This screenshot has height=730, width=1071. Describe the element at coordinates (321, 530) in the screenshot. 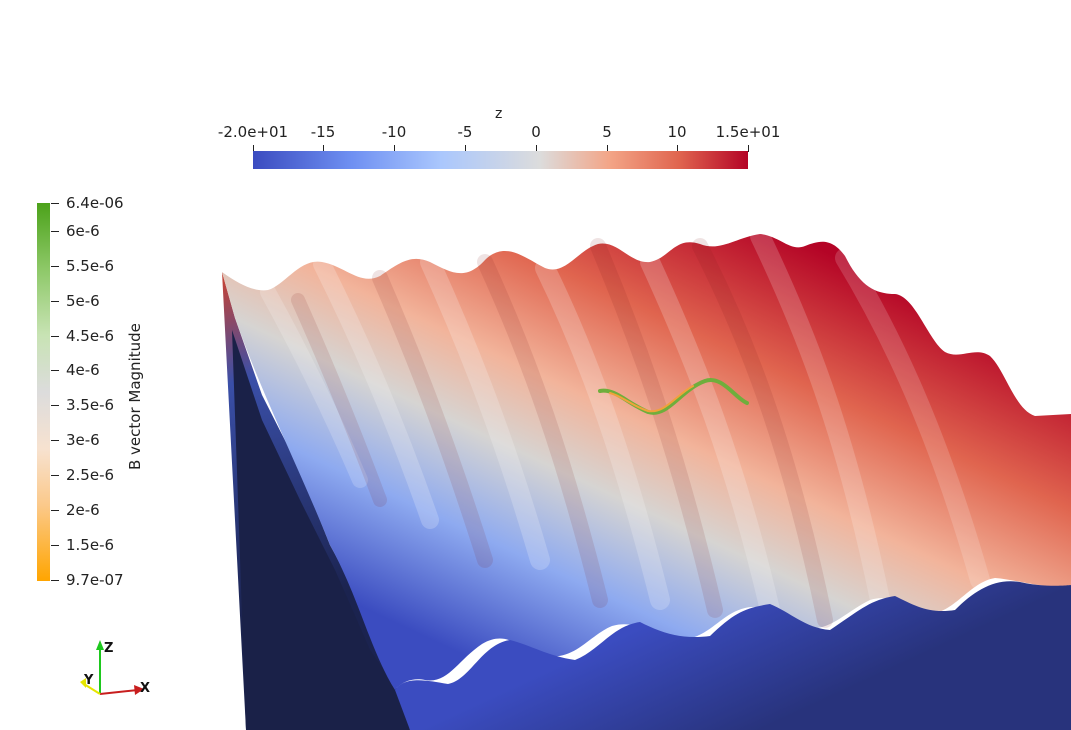

I see `surface-side-shadow` at that location.